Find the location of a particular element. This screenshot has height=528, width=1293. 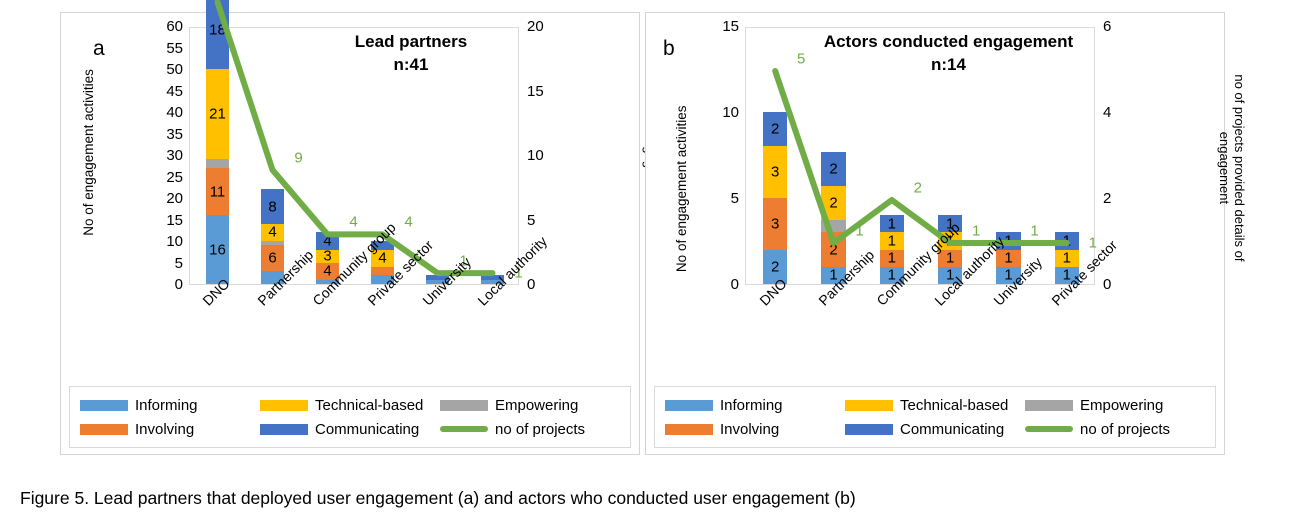

axis-tick-label: 40 is located at coordinates (174, 112).